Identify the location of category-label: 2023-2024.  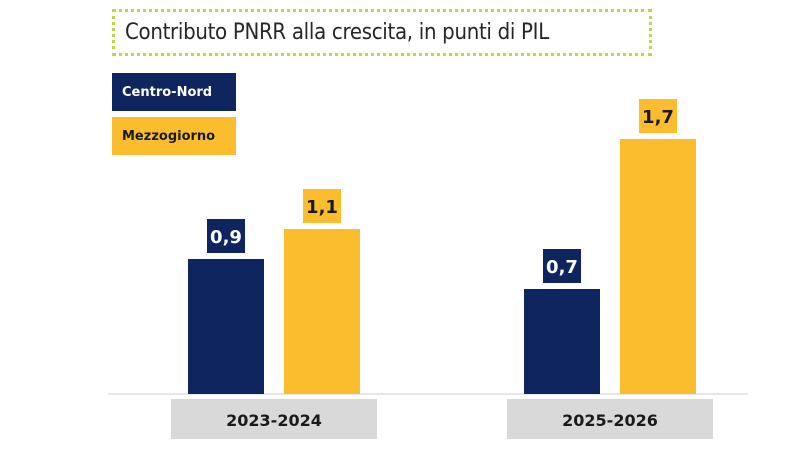
(274, 420).